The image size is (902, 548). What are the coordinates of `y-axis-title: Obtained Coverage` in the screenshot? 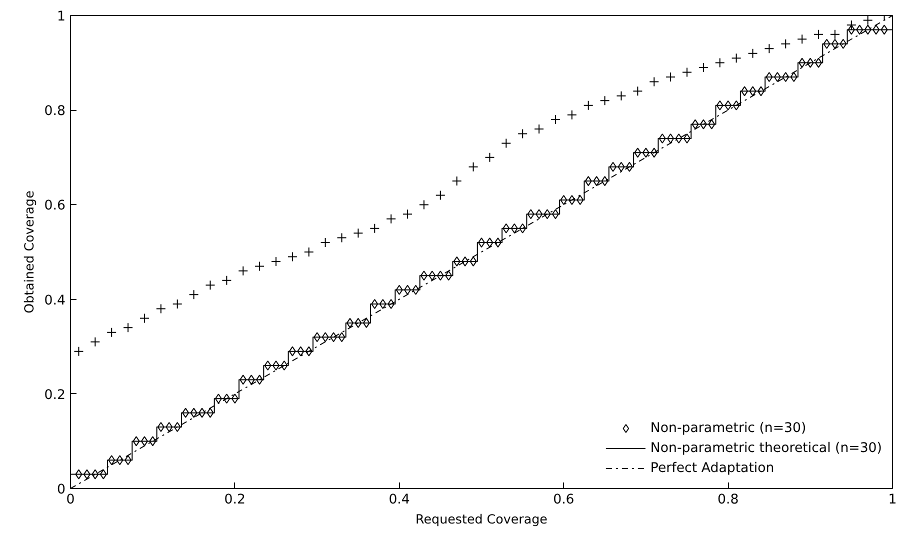 It's located at (28, 252).